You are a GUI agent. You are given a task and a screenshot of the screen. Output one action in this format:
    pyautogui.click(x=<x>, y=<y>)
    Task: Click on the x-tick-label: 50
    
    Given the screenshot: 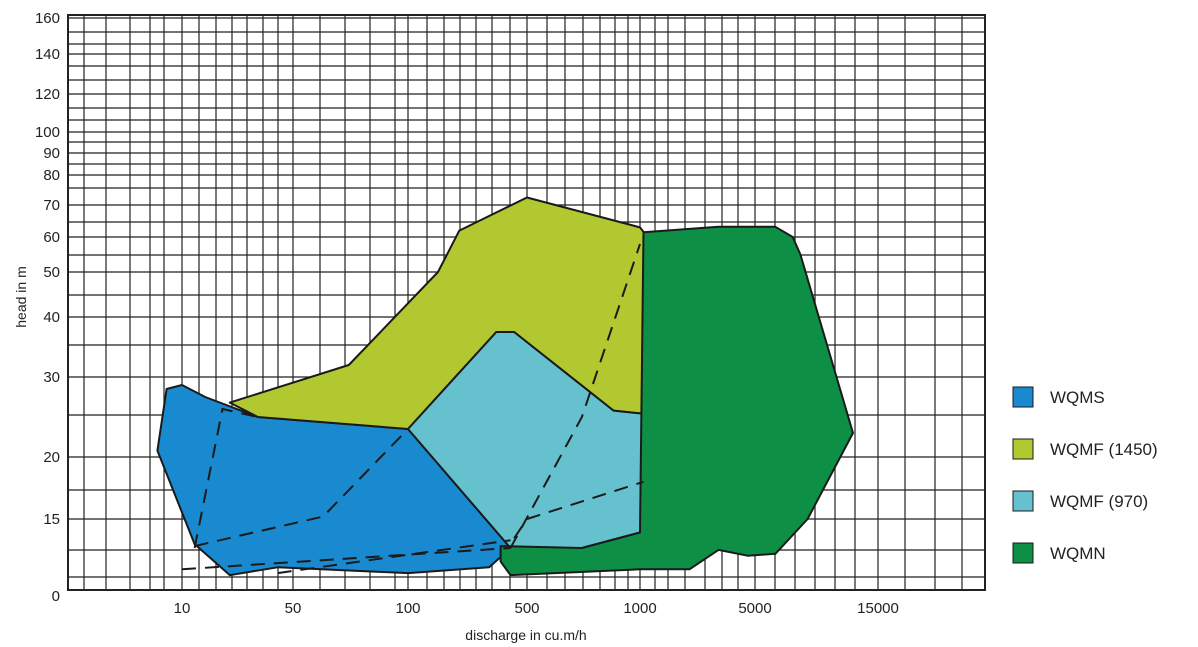 What is the action you would take?
    pyautogui.click(x=293, y=608)
    